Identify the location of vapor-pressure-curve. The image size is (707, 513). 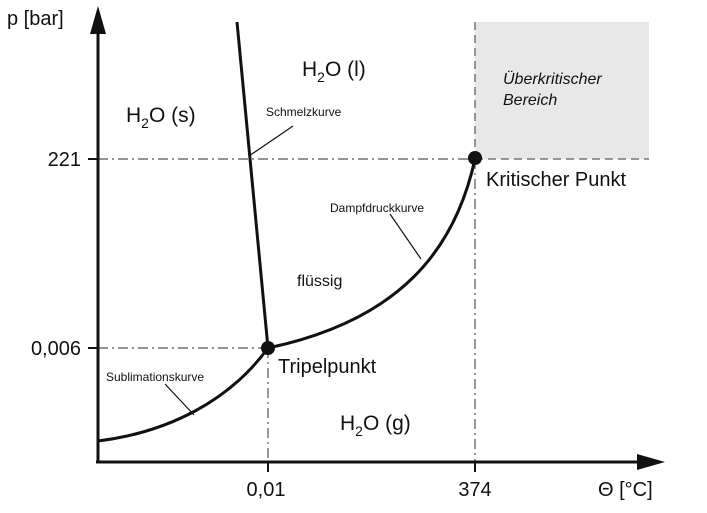
(372, 254).